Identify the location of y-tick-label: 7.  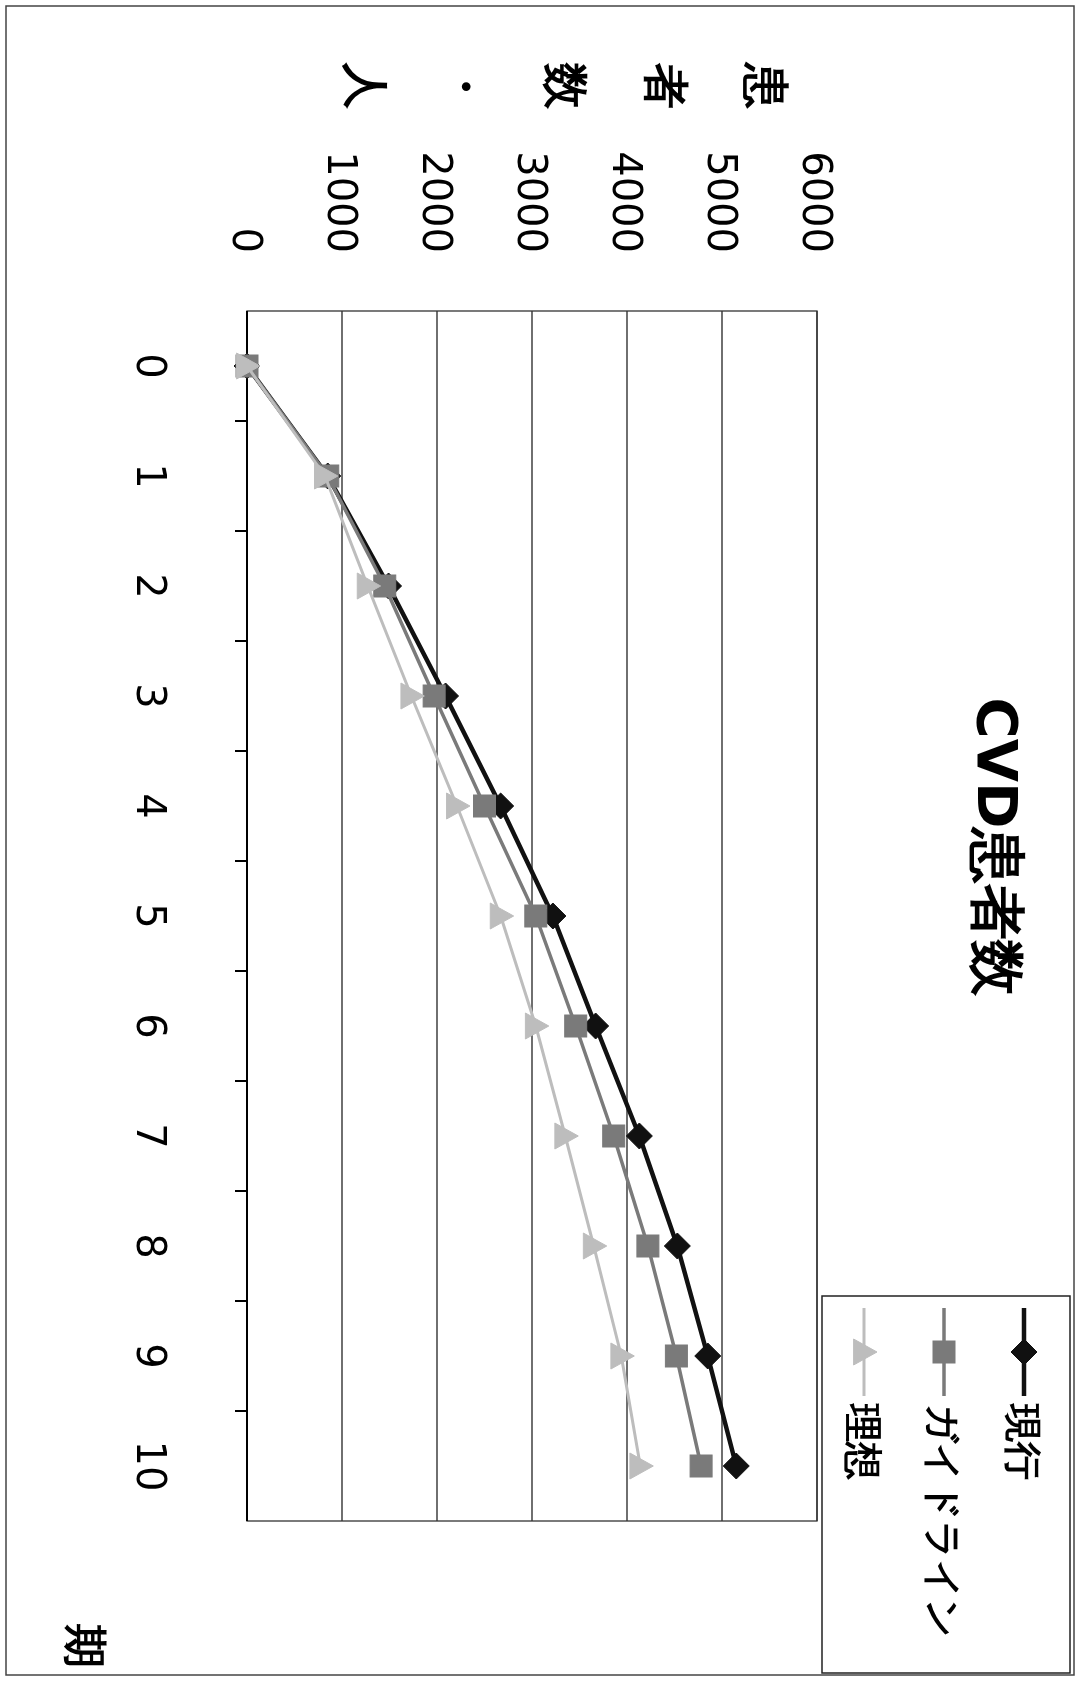
(151, 1136).